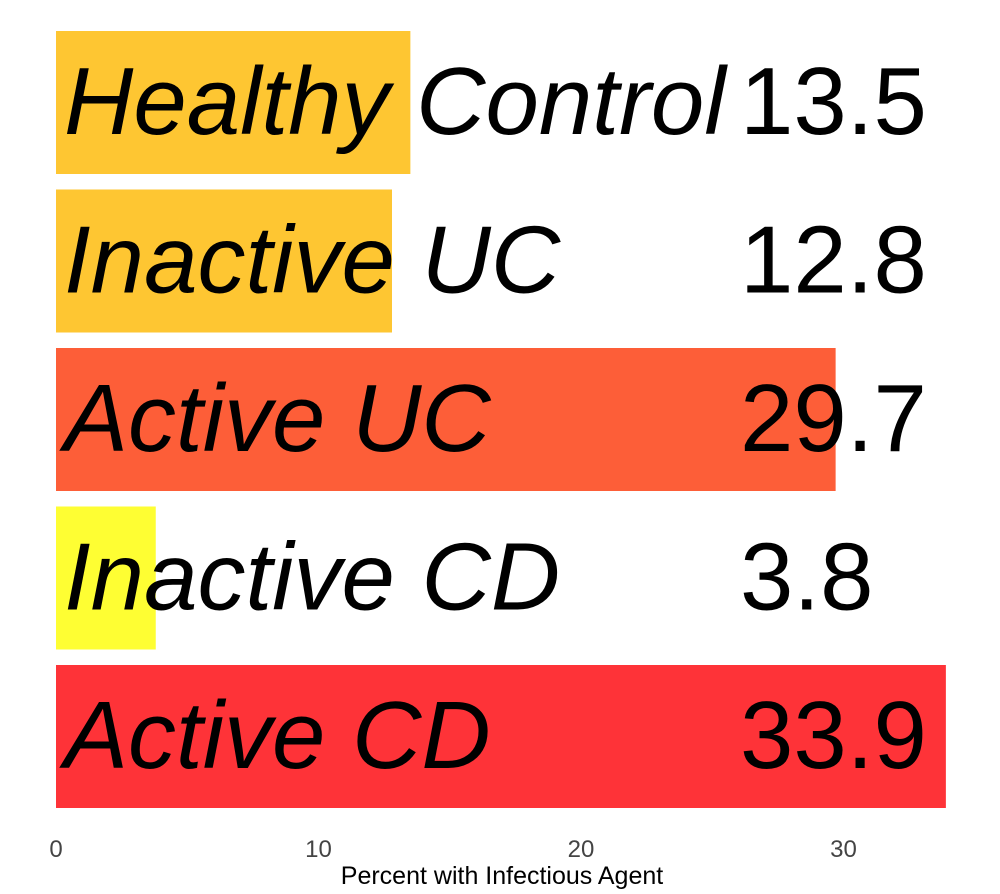 The height and width of the screenshot is (894, 1000). I want to click on value-label-active-uc: 29.7, so click(833, 418).